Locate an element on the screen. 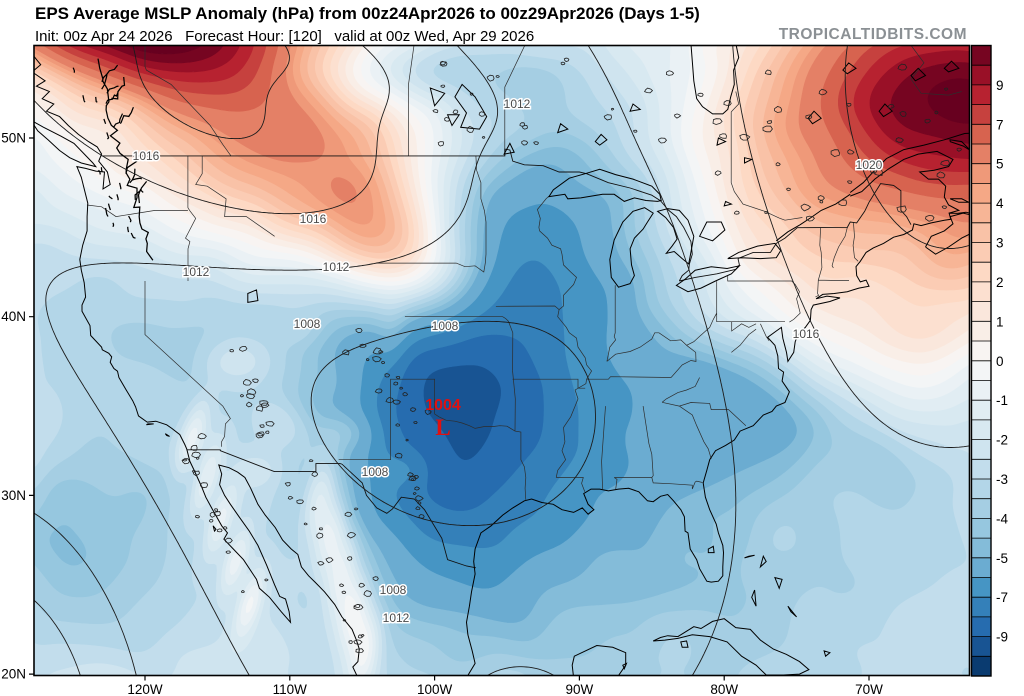  svg-text: -3 is located at coordinates (1002, 479).